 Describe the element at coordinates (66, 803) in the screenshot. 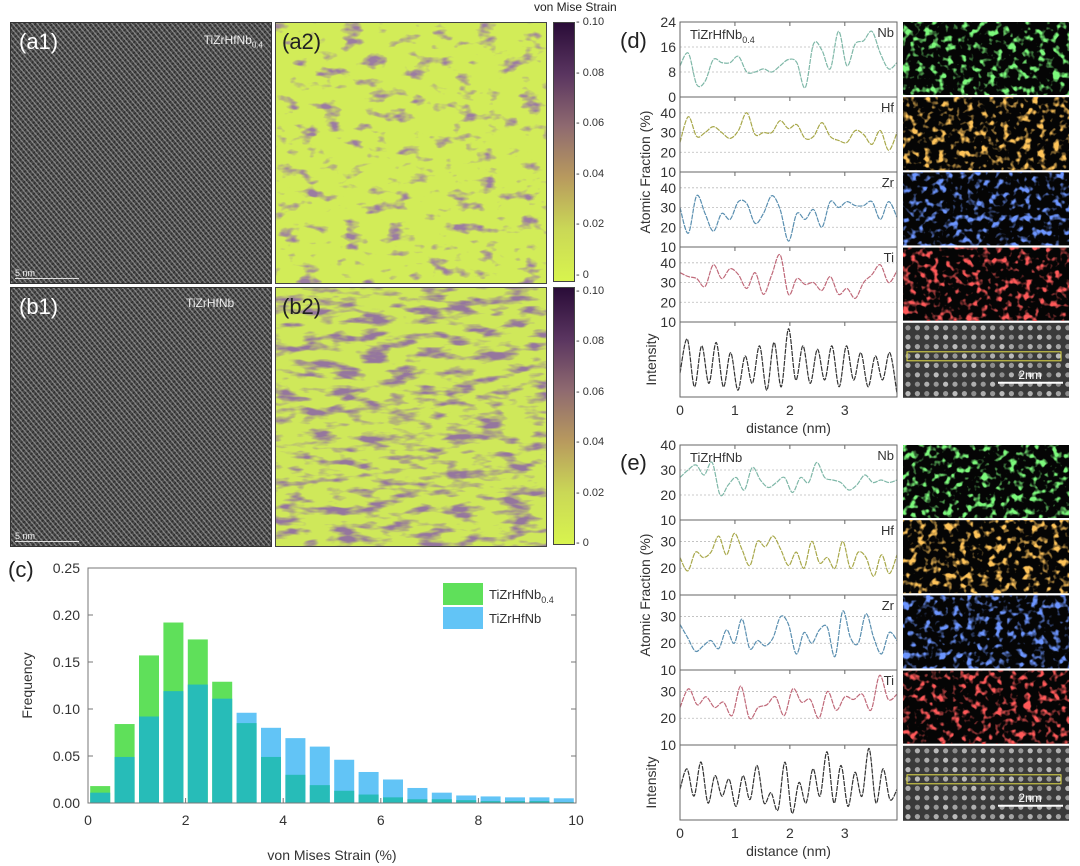

I see `y-tick-label: 0.00` at that location.